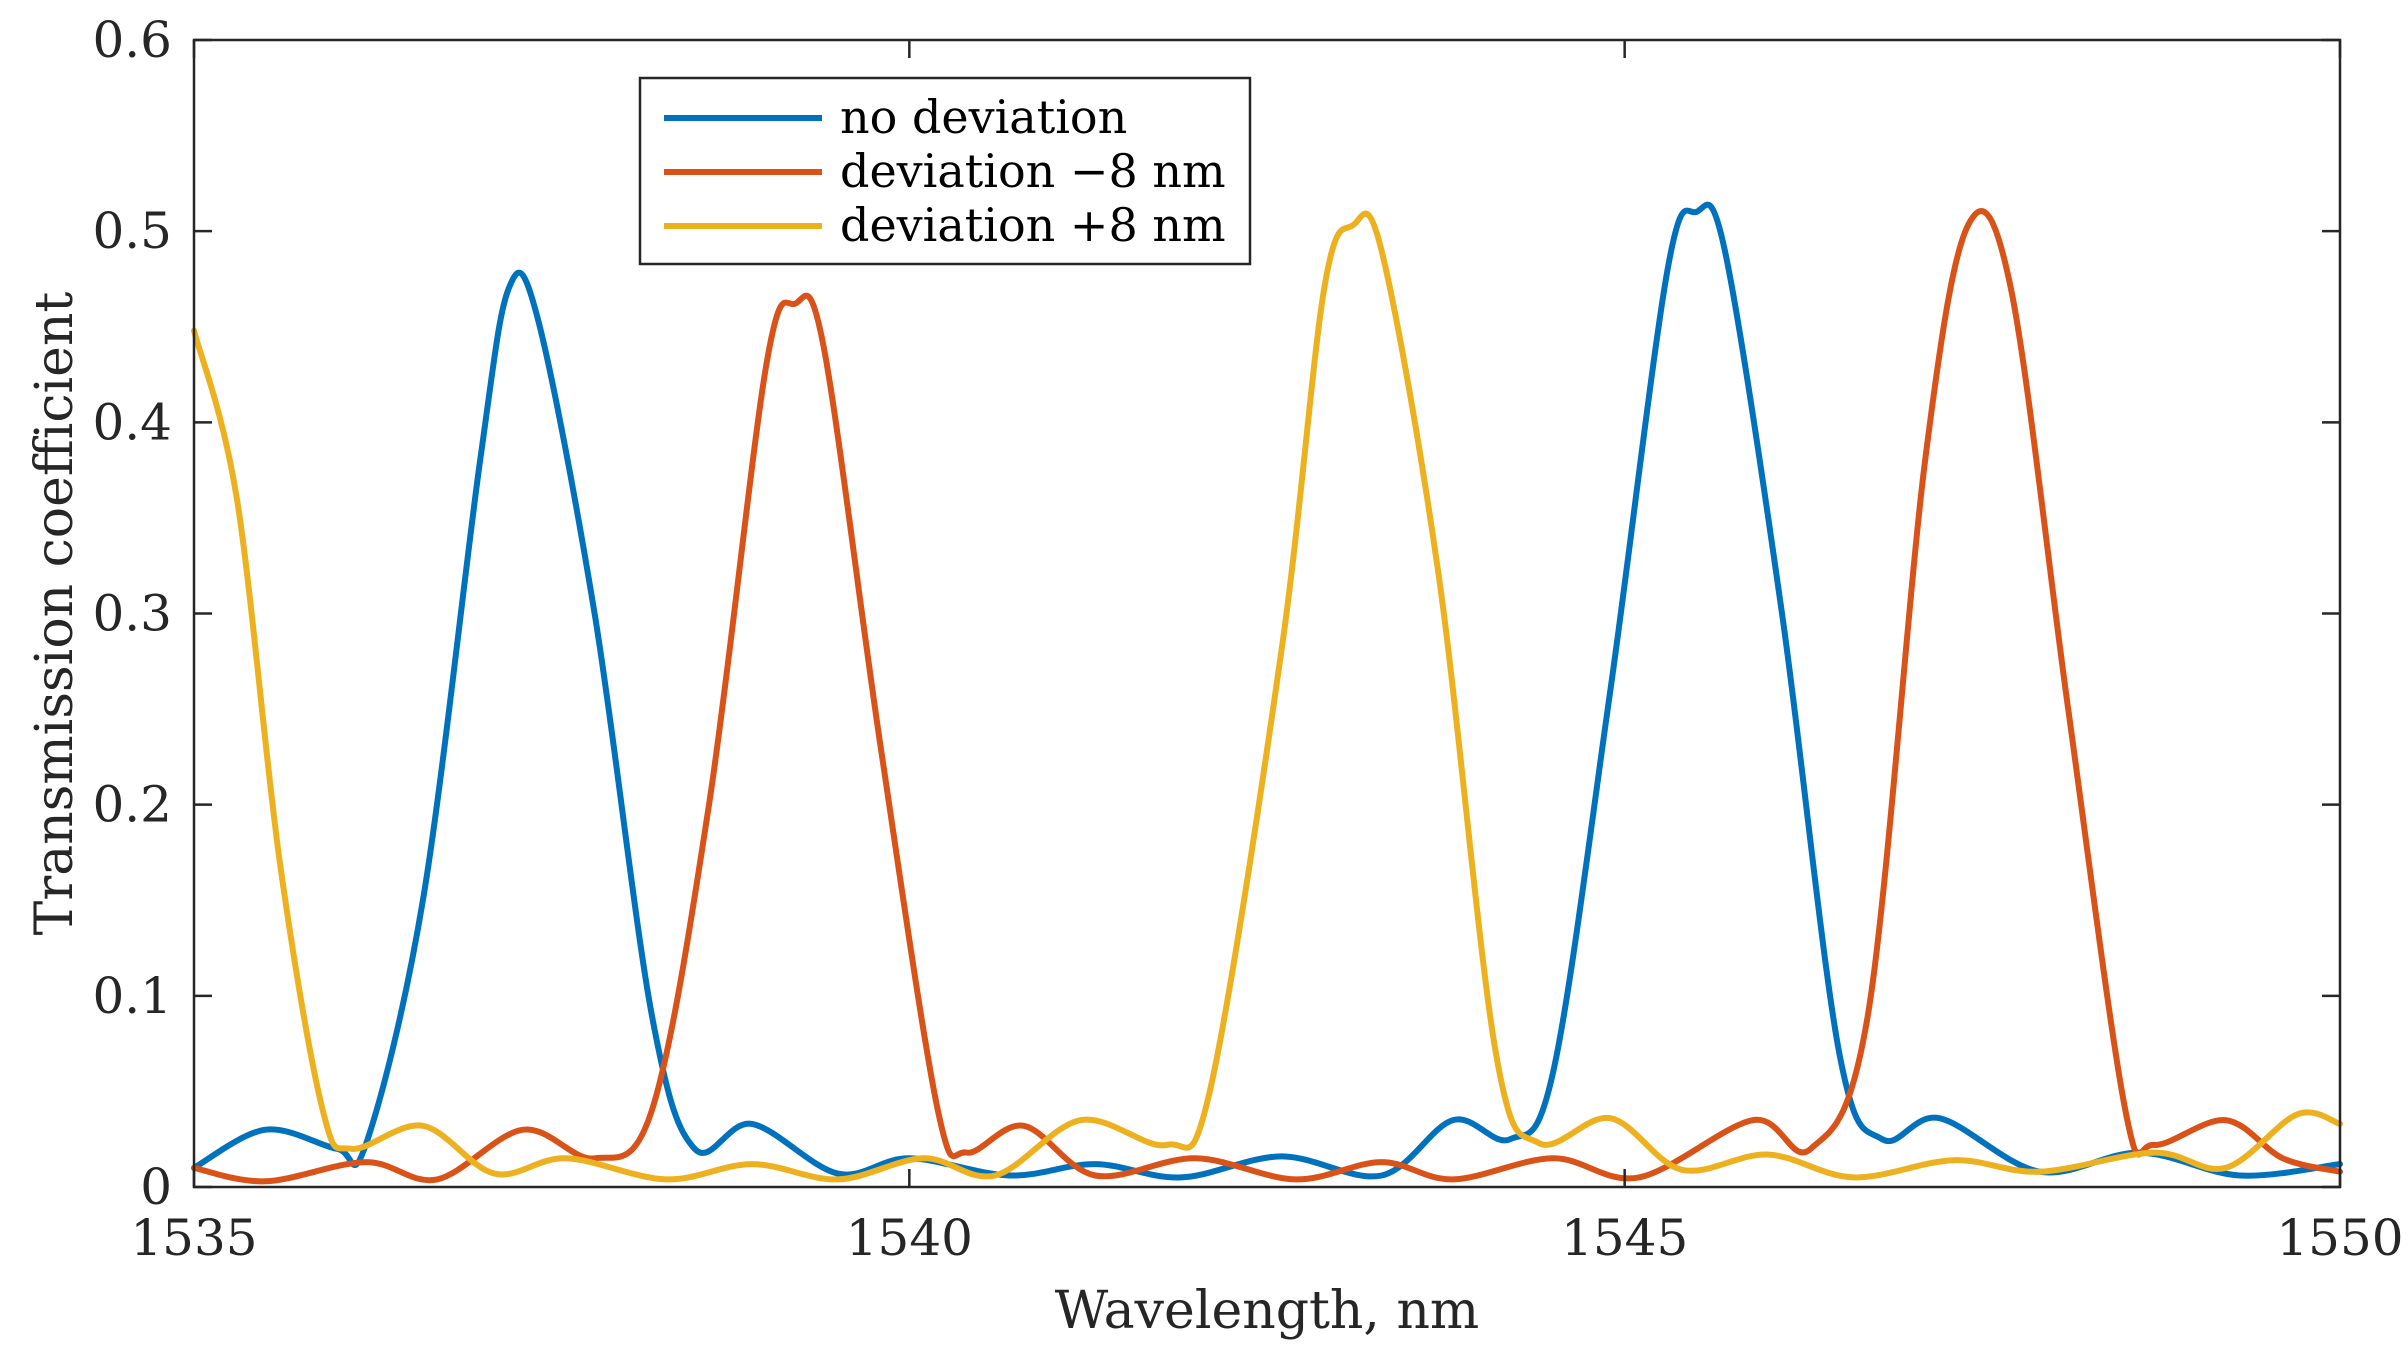  Describe the element at coordinates (55, 614) in the screenshot. I see `y-axis-label: Transmission coefficient` at that location.